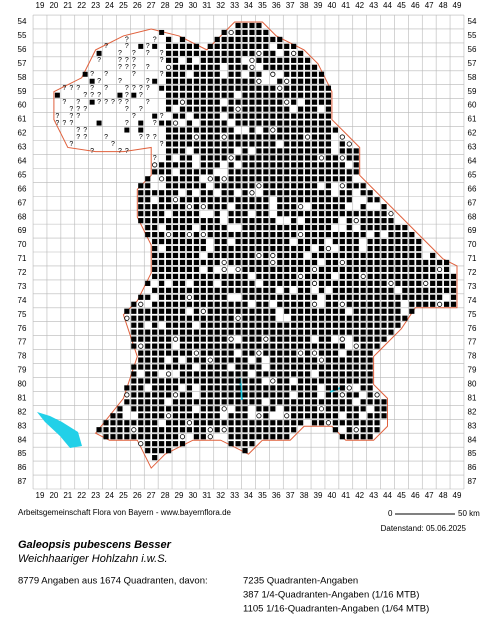 The image size is (500, 620). Describe the element at coordinates (22, 314) in the screenshot. I see `row-label: 75` at that location.